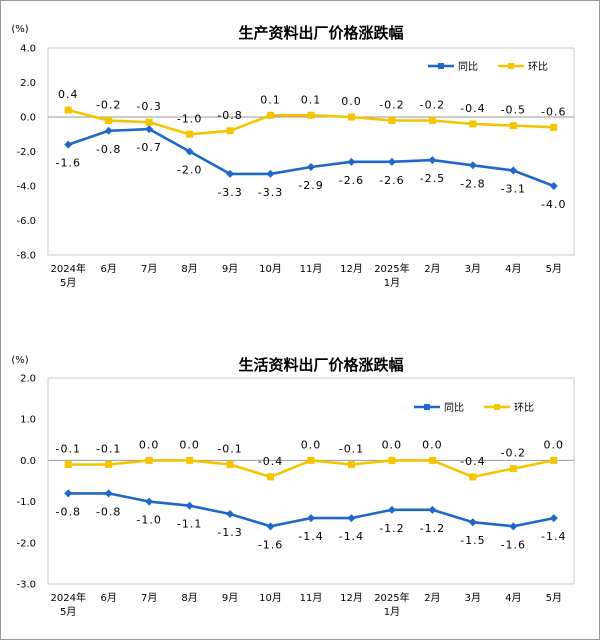 The height and width of the screenshot is (640, 600). I want to click on x-tick-label: 10月, so click(270, 269).